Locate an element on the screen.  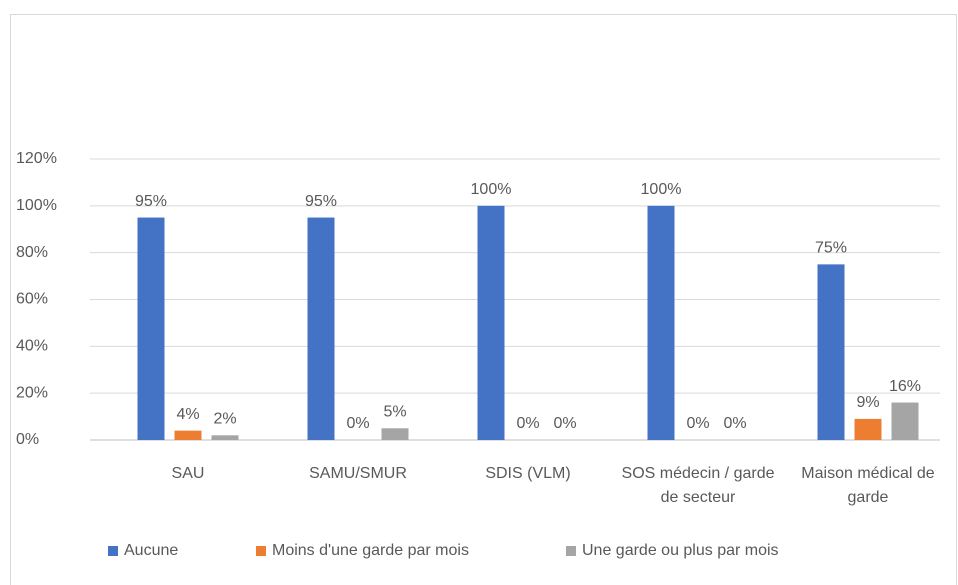
y-tick-label: 0% is located at coordinates (27, 439).